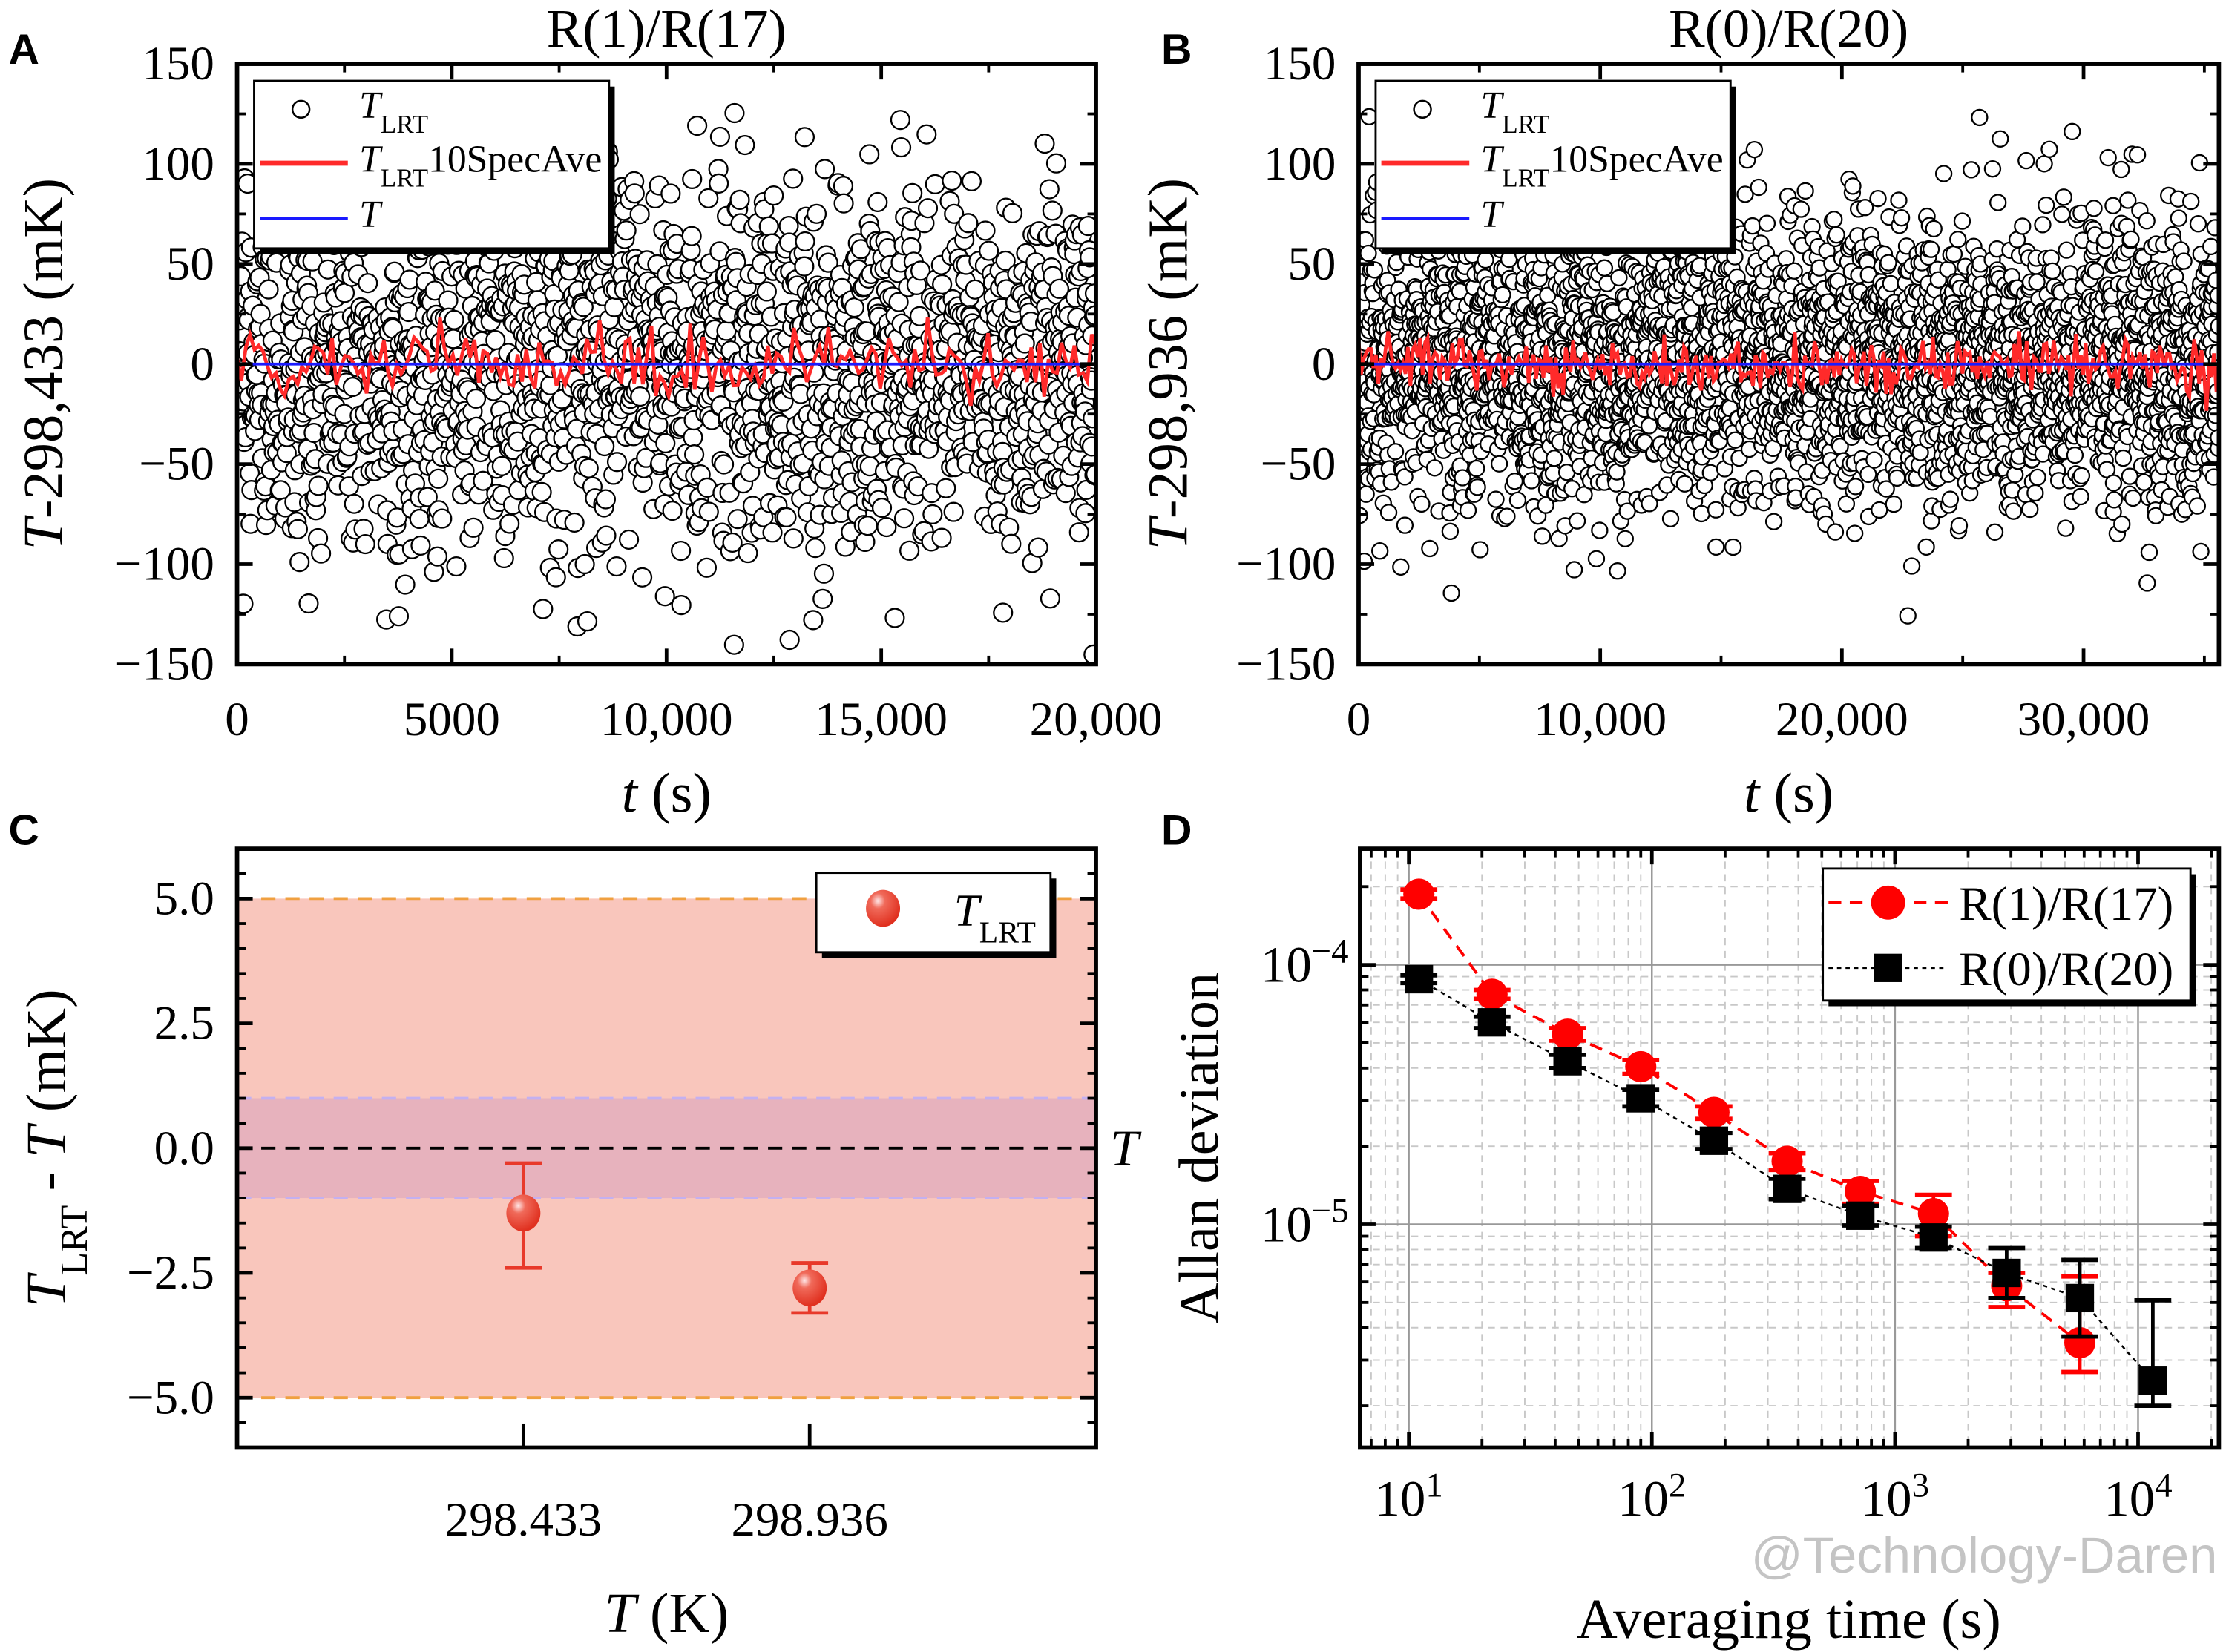  What do you see at coordinates (178, 64) in the screenshot?
I see `y-tick-label: 150` at bounding box center [178, 64].